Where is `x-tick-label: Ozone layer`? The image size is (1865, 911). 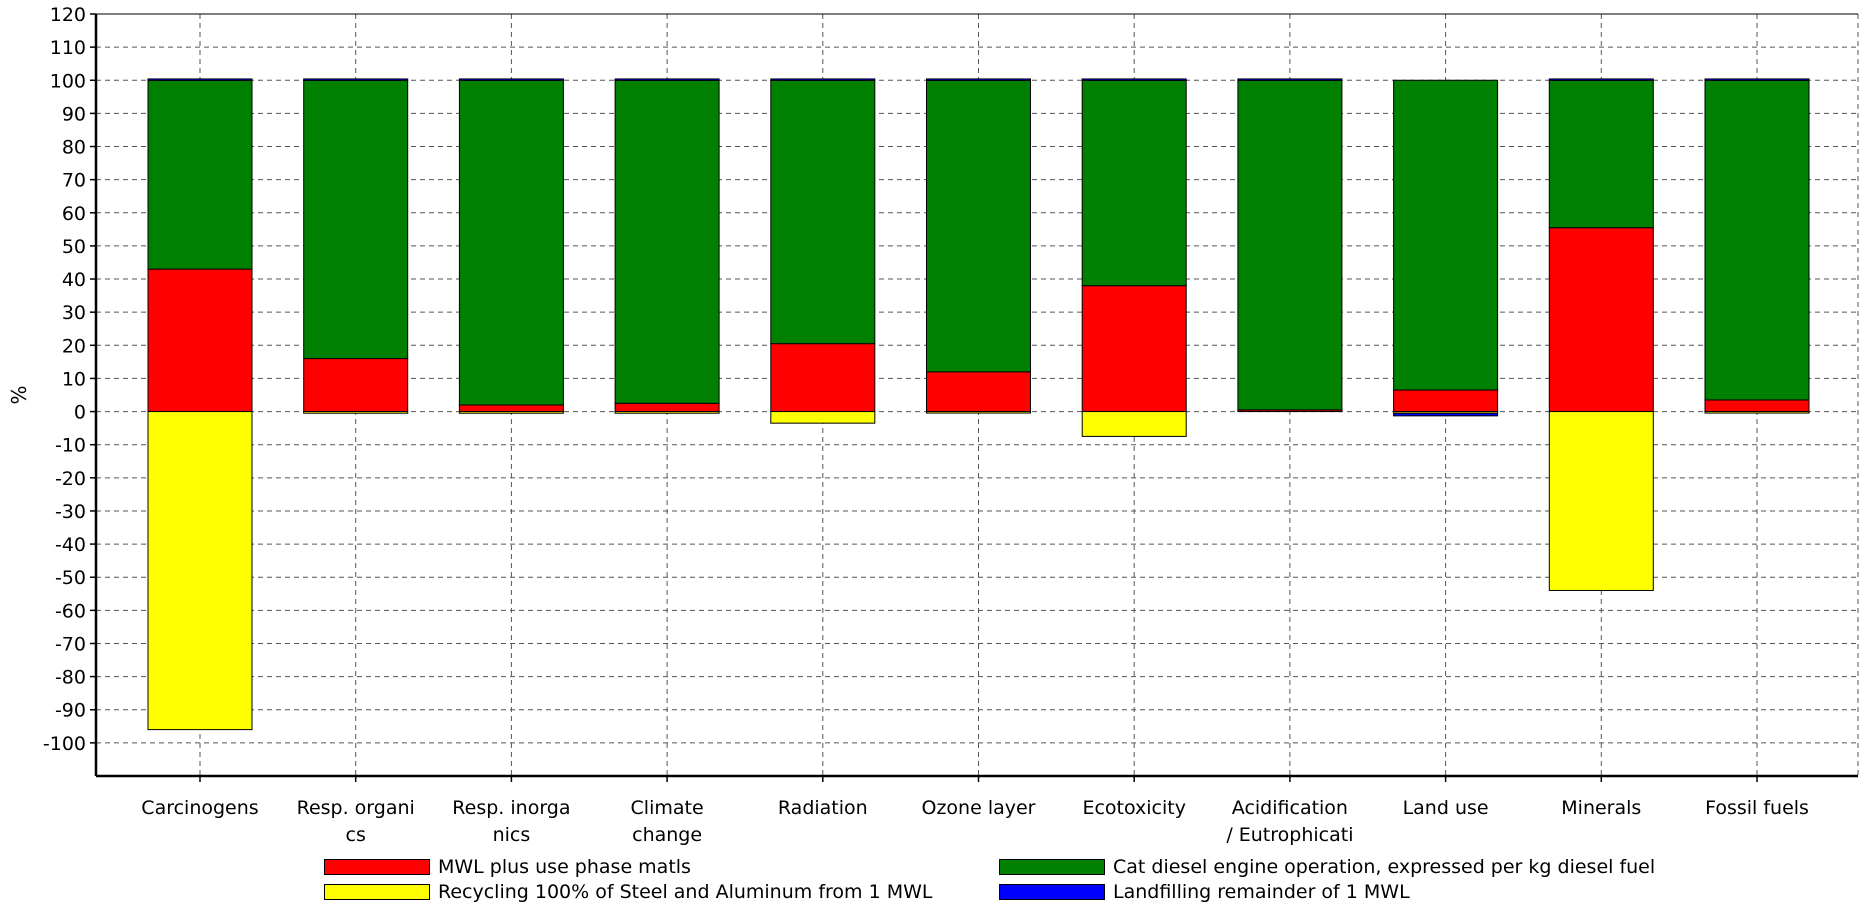
x-tick-label: Ozone layer is located at coordinates (979, 808).